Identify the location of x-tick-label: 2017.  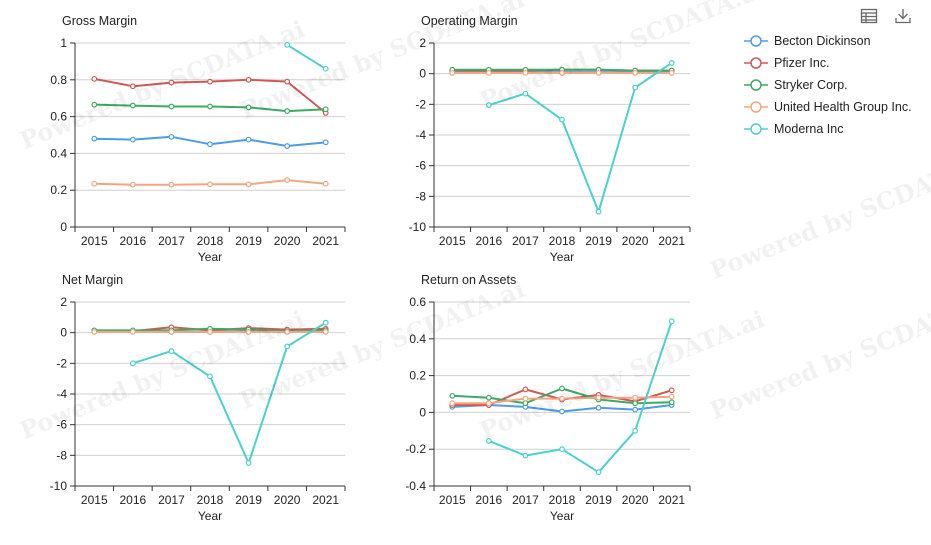
(525, 500).